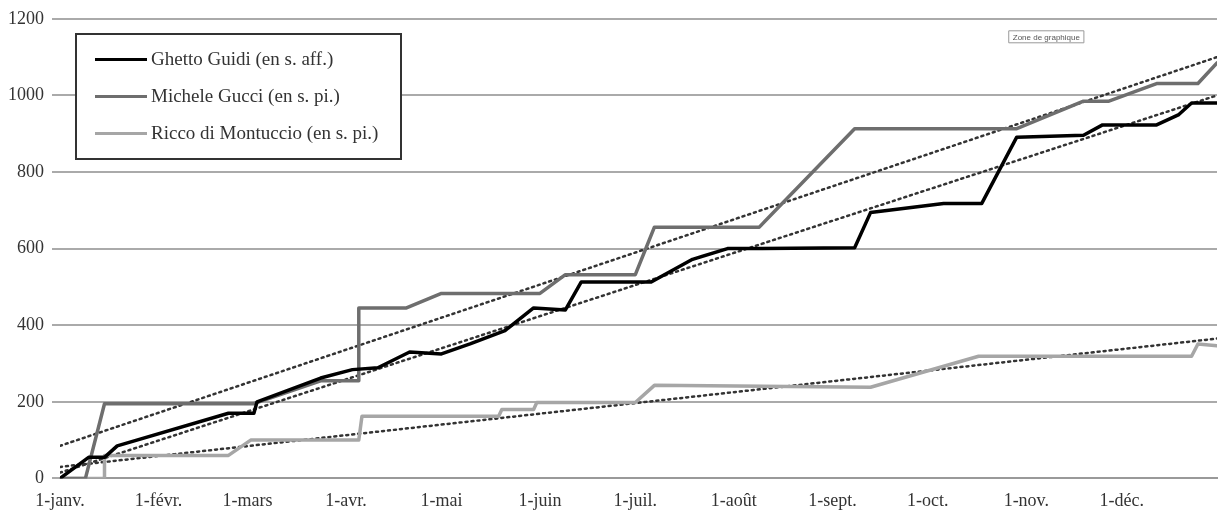 The width and height of the screenshot is (1219, 516). I want to click on legend-label: Ricco di Montuccio (en s. pi.), so click(265, 133).